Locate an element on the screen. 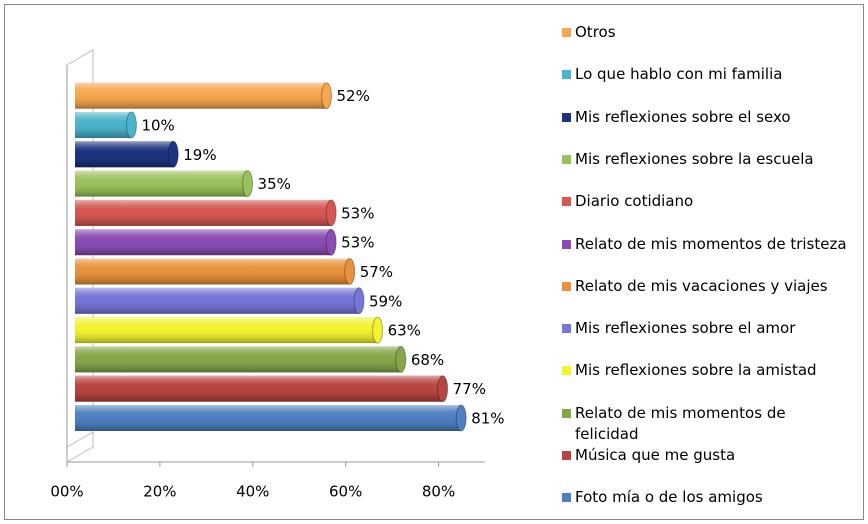  value-label: 77% is located at coordinates (469, 389).